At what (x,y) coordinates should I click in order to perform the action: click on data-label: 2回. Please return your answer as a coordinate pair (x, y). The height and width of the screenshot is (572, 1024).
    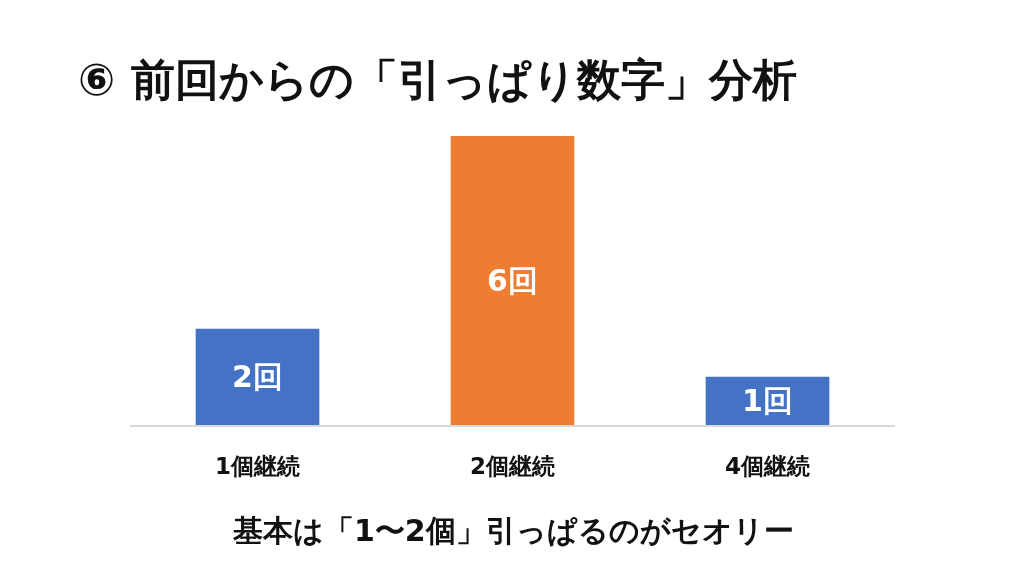
    Looking at the image, I should click on (257, 377).